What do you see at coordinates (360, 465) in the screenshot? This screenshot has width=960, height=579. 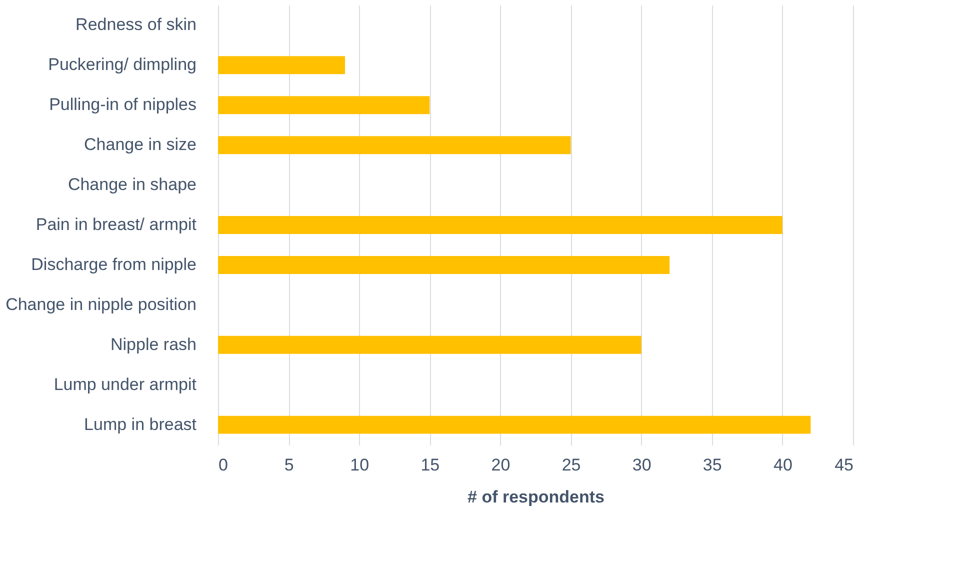 I see `x-tick-label: 10` at bounding box center [360, 465].